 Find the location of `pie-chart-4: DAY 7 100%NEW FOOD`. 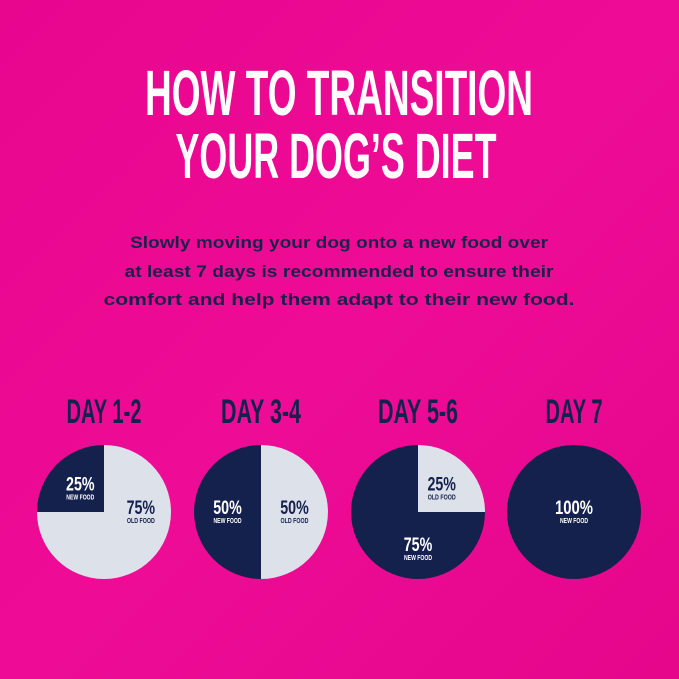

pie-chart-4: DAY 7 100%NEW FOOD is located at coordinates (574, 486).